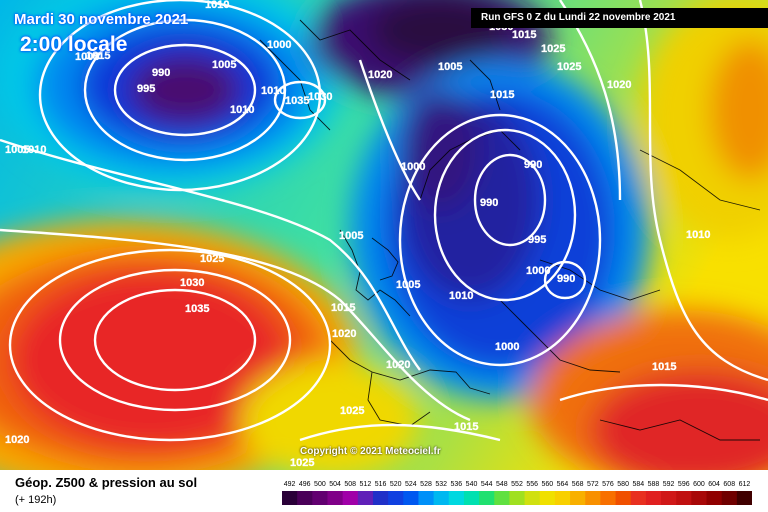 The width and height of the screenshot is (768, 512). What do you see at coordinates (593, 484) in the screenshot?
I see `legend-value-label: 572` at bounding box center [593, 484].